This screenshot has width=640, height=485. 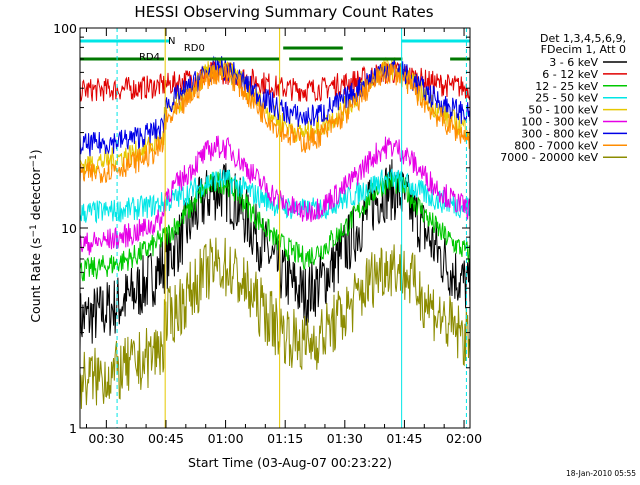 What do you see at coordinates (35, 235) in the screenshot?
I see `y-axis-label: Count Rate (s−1 detector−1)` at bounding box center [35, 235].